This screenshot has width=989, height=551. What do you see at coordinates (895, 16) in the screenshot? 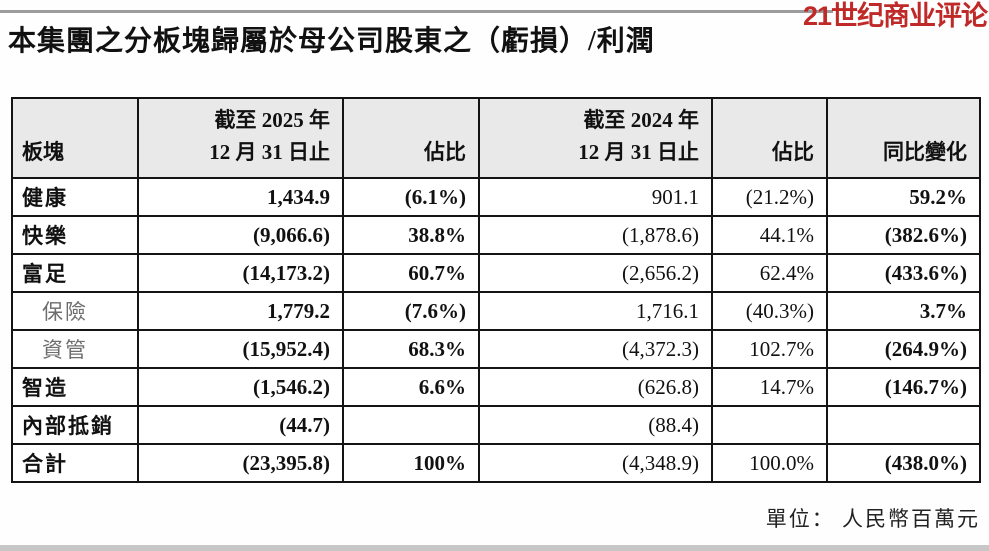
I see `publication-logo: 21世纪商业评论` at bounding box center [895, 16].